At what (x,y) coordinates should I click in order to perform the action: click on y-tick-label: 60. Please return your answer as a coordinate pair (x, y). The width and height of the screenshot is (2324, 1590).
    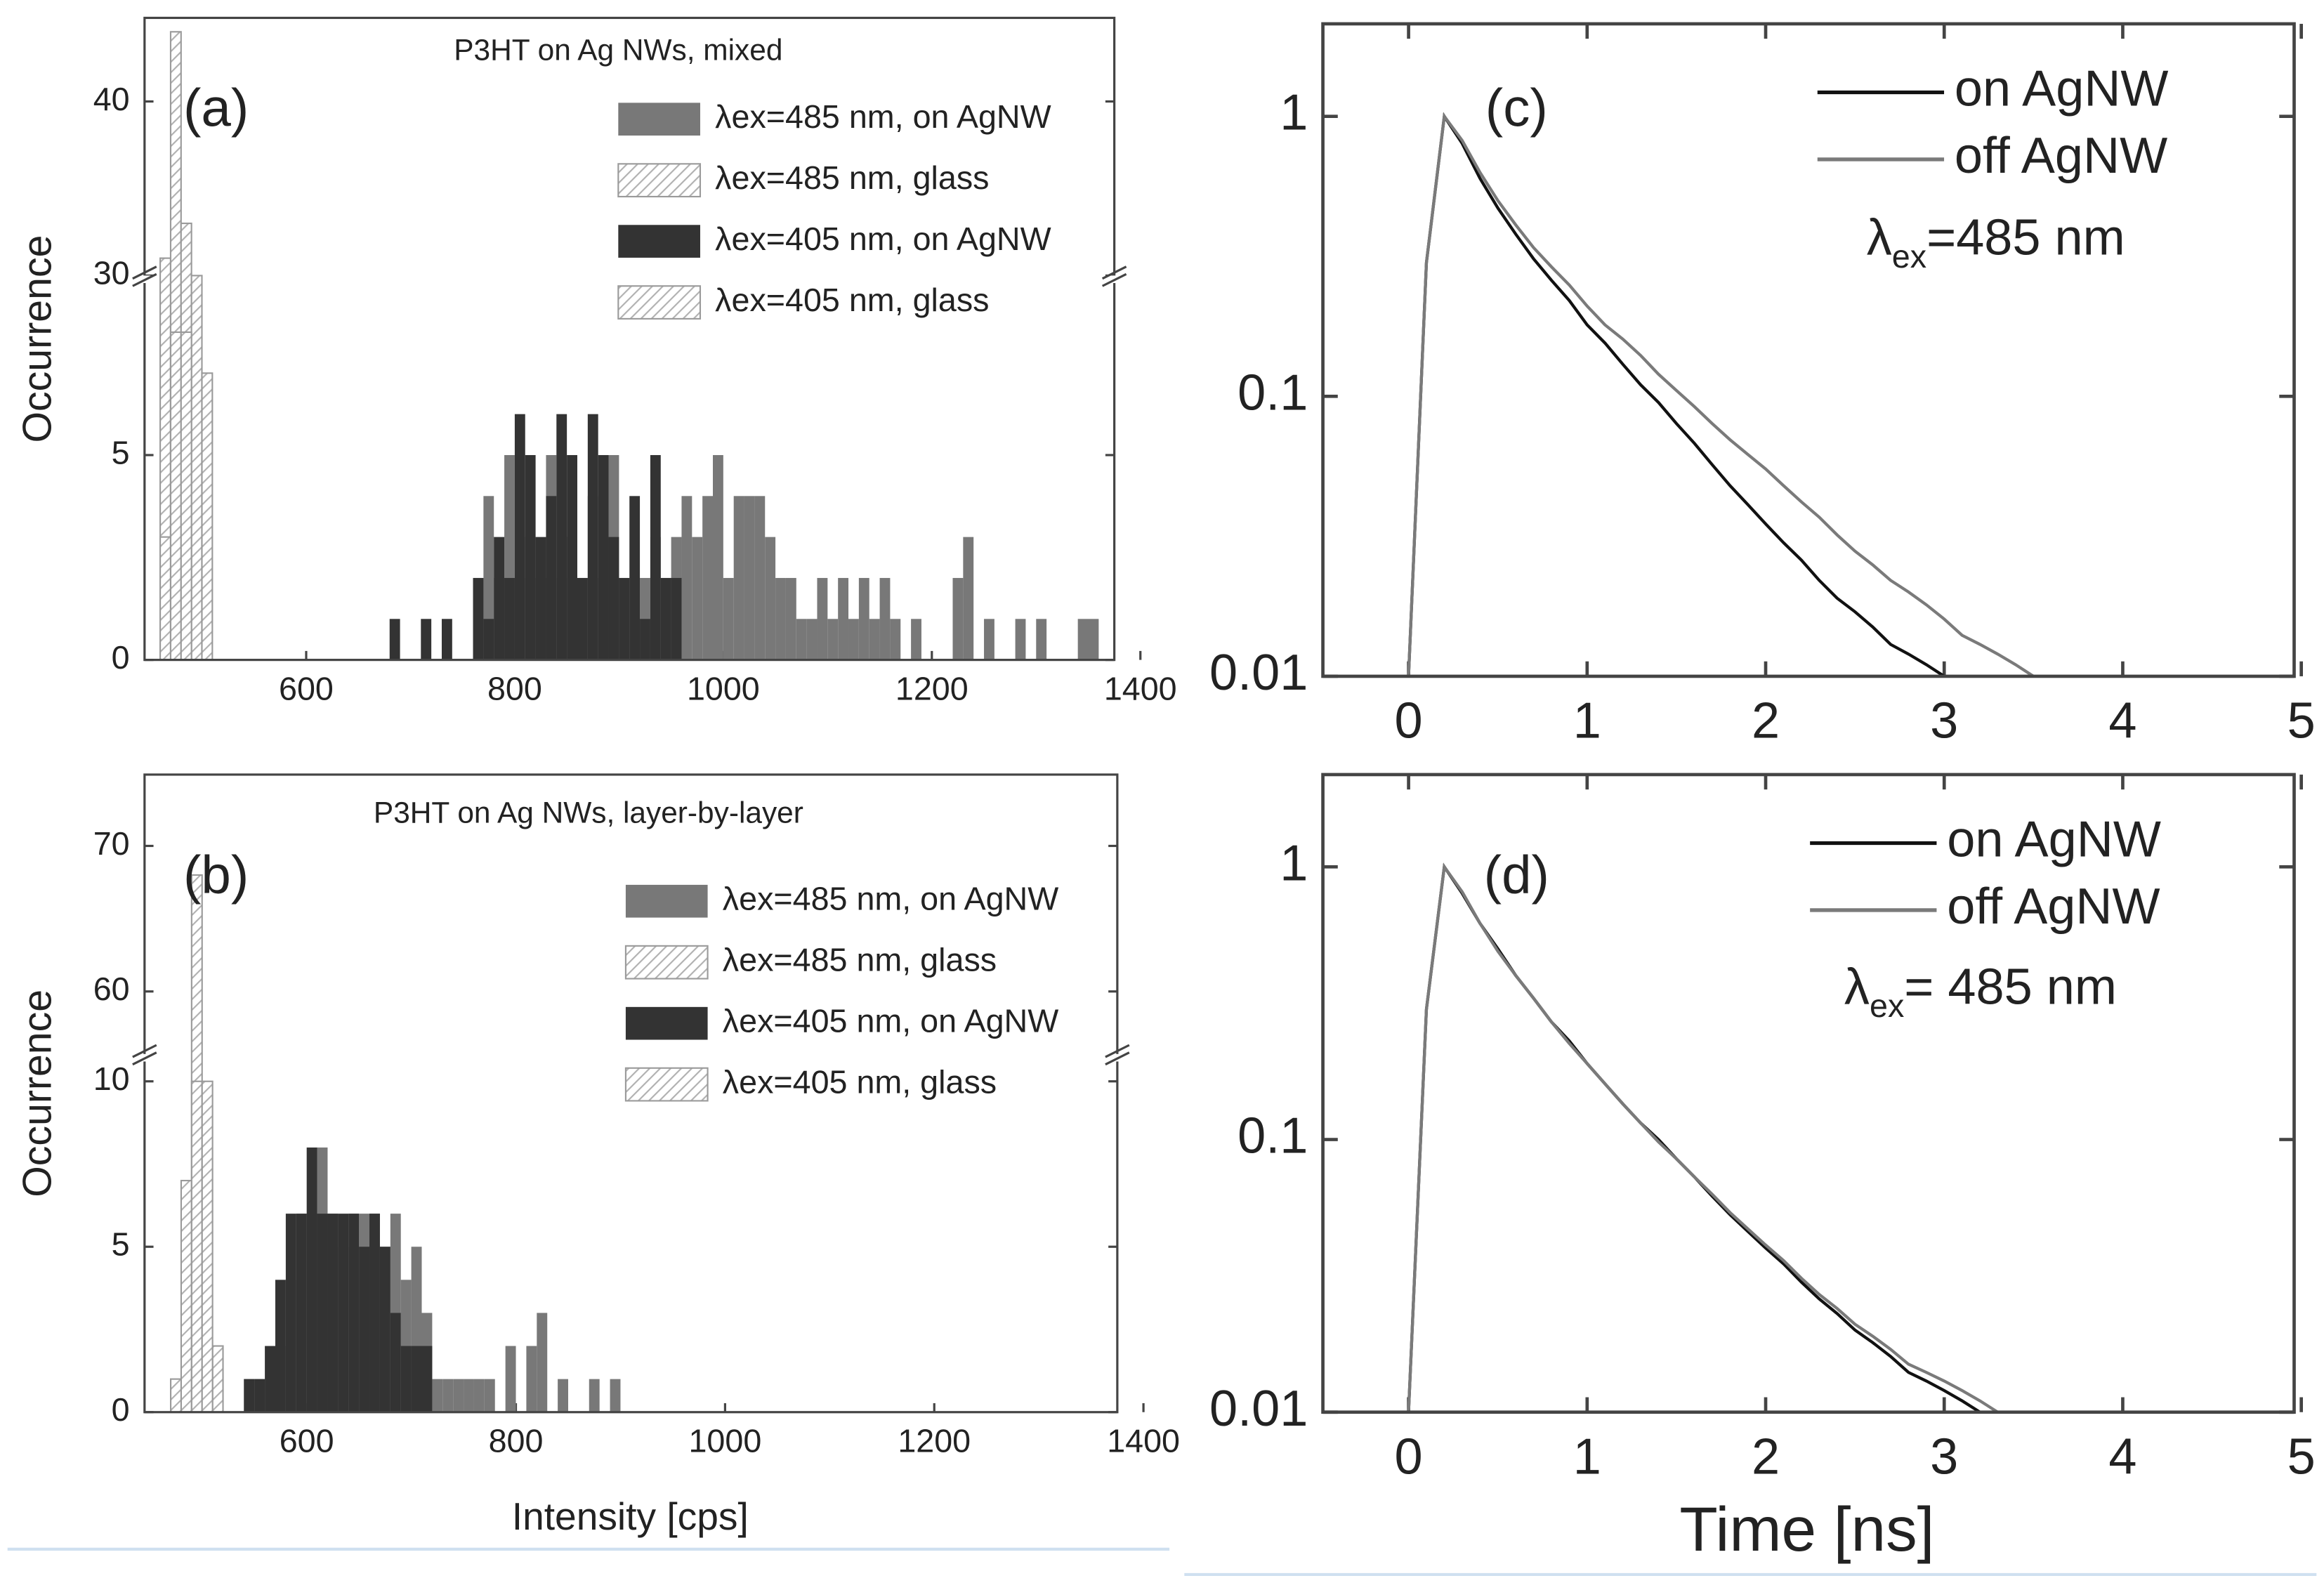
    Looking at the image, I should click on (111, 989).